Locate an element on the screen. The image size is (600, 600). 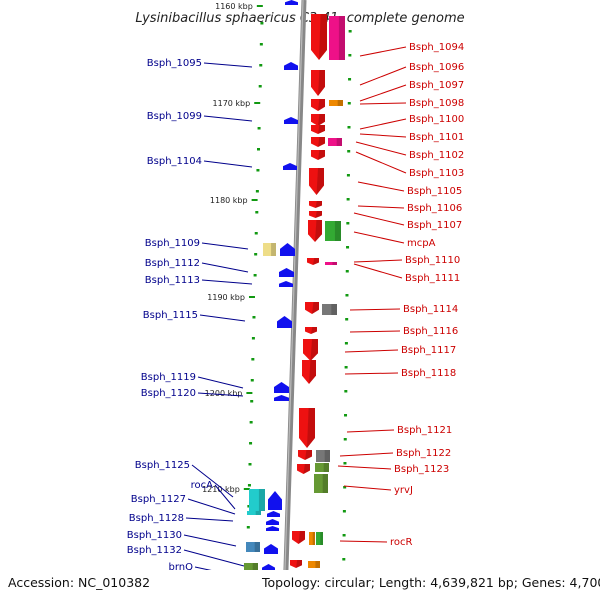
gene-label: yrvJ is located at coordinates (403, 490).